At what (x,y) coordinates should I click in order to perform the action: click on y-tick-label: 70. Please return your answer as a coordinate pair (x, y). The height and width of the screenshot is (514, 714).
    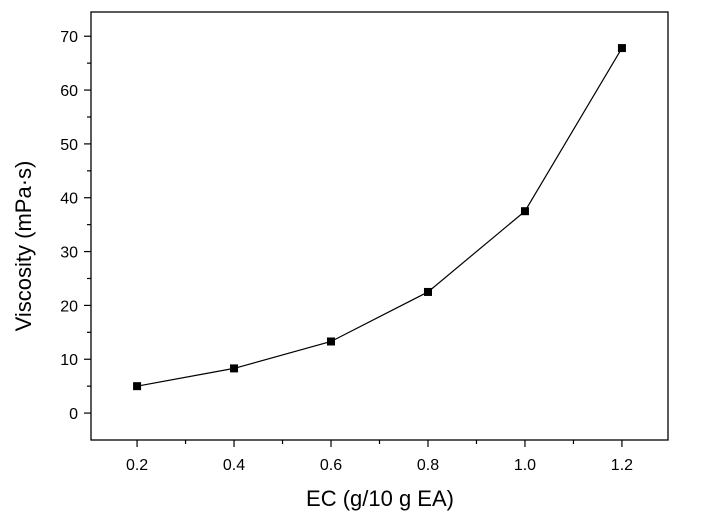
    Looking at the image, I should click on (69, 37).